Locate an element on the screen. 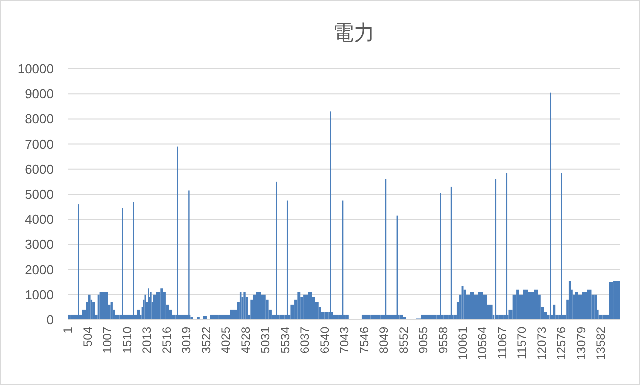  x-tick-label: 13582 is located at coordinates (601, 343).